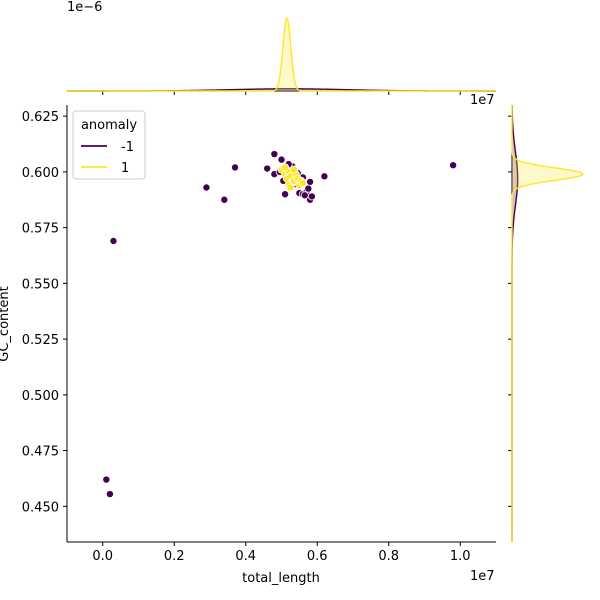  Describe the element at coordinates (40, 452) in the screenshot. I see `y-tick-label: 0.475` at that location.